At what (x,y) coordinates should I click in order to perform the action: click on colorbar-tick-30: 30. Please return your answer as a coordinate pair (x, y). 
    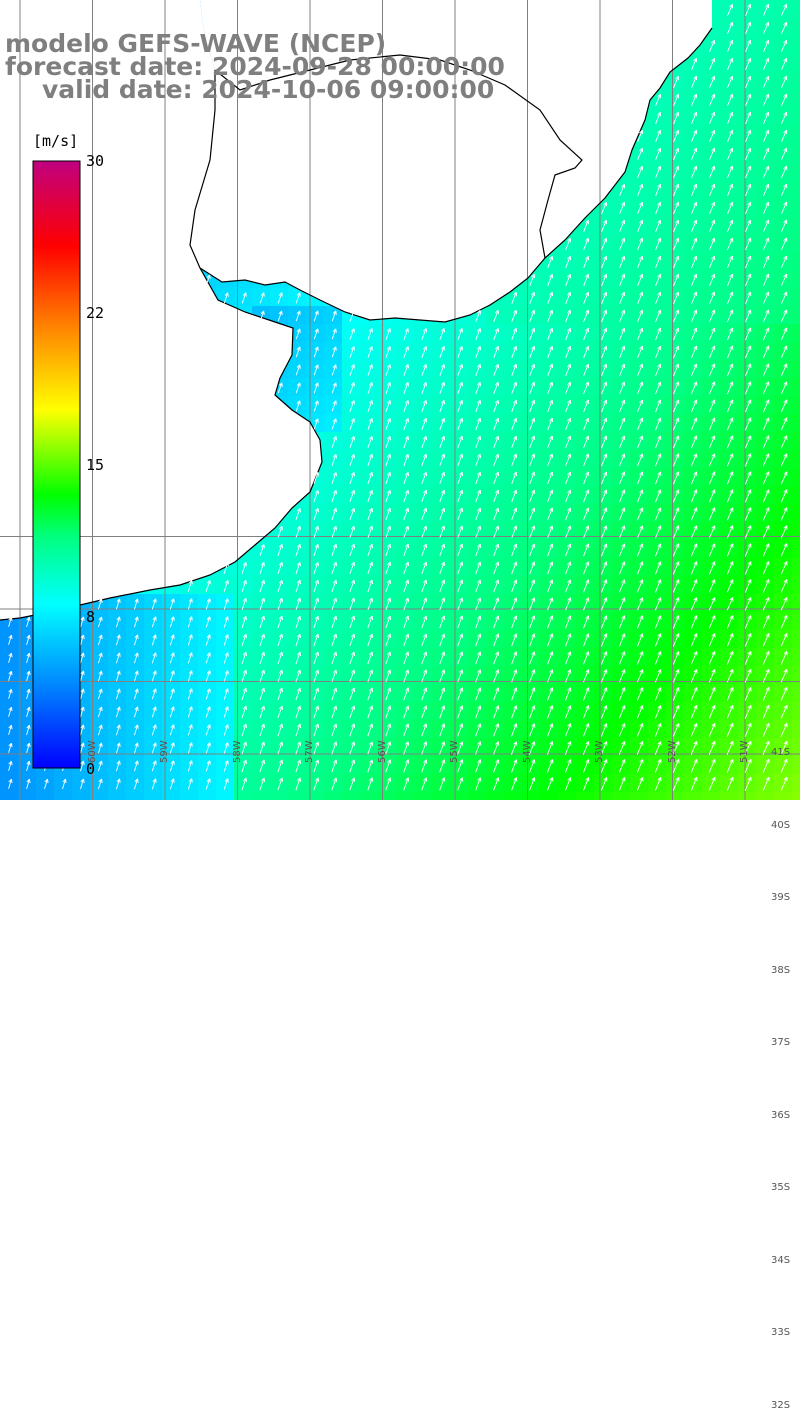
    Looking at the image, I should click on (95, 161).